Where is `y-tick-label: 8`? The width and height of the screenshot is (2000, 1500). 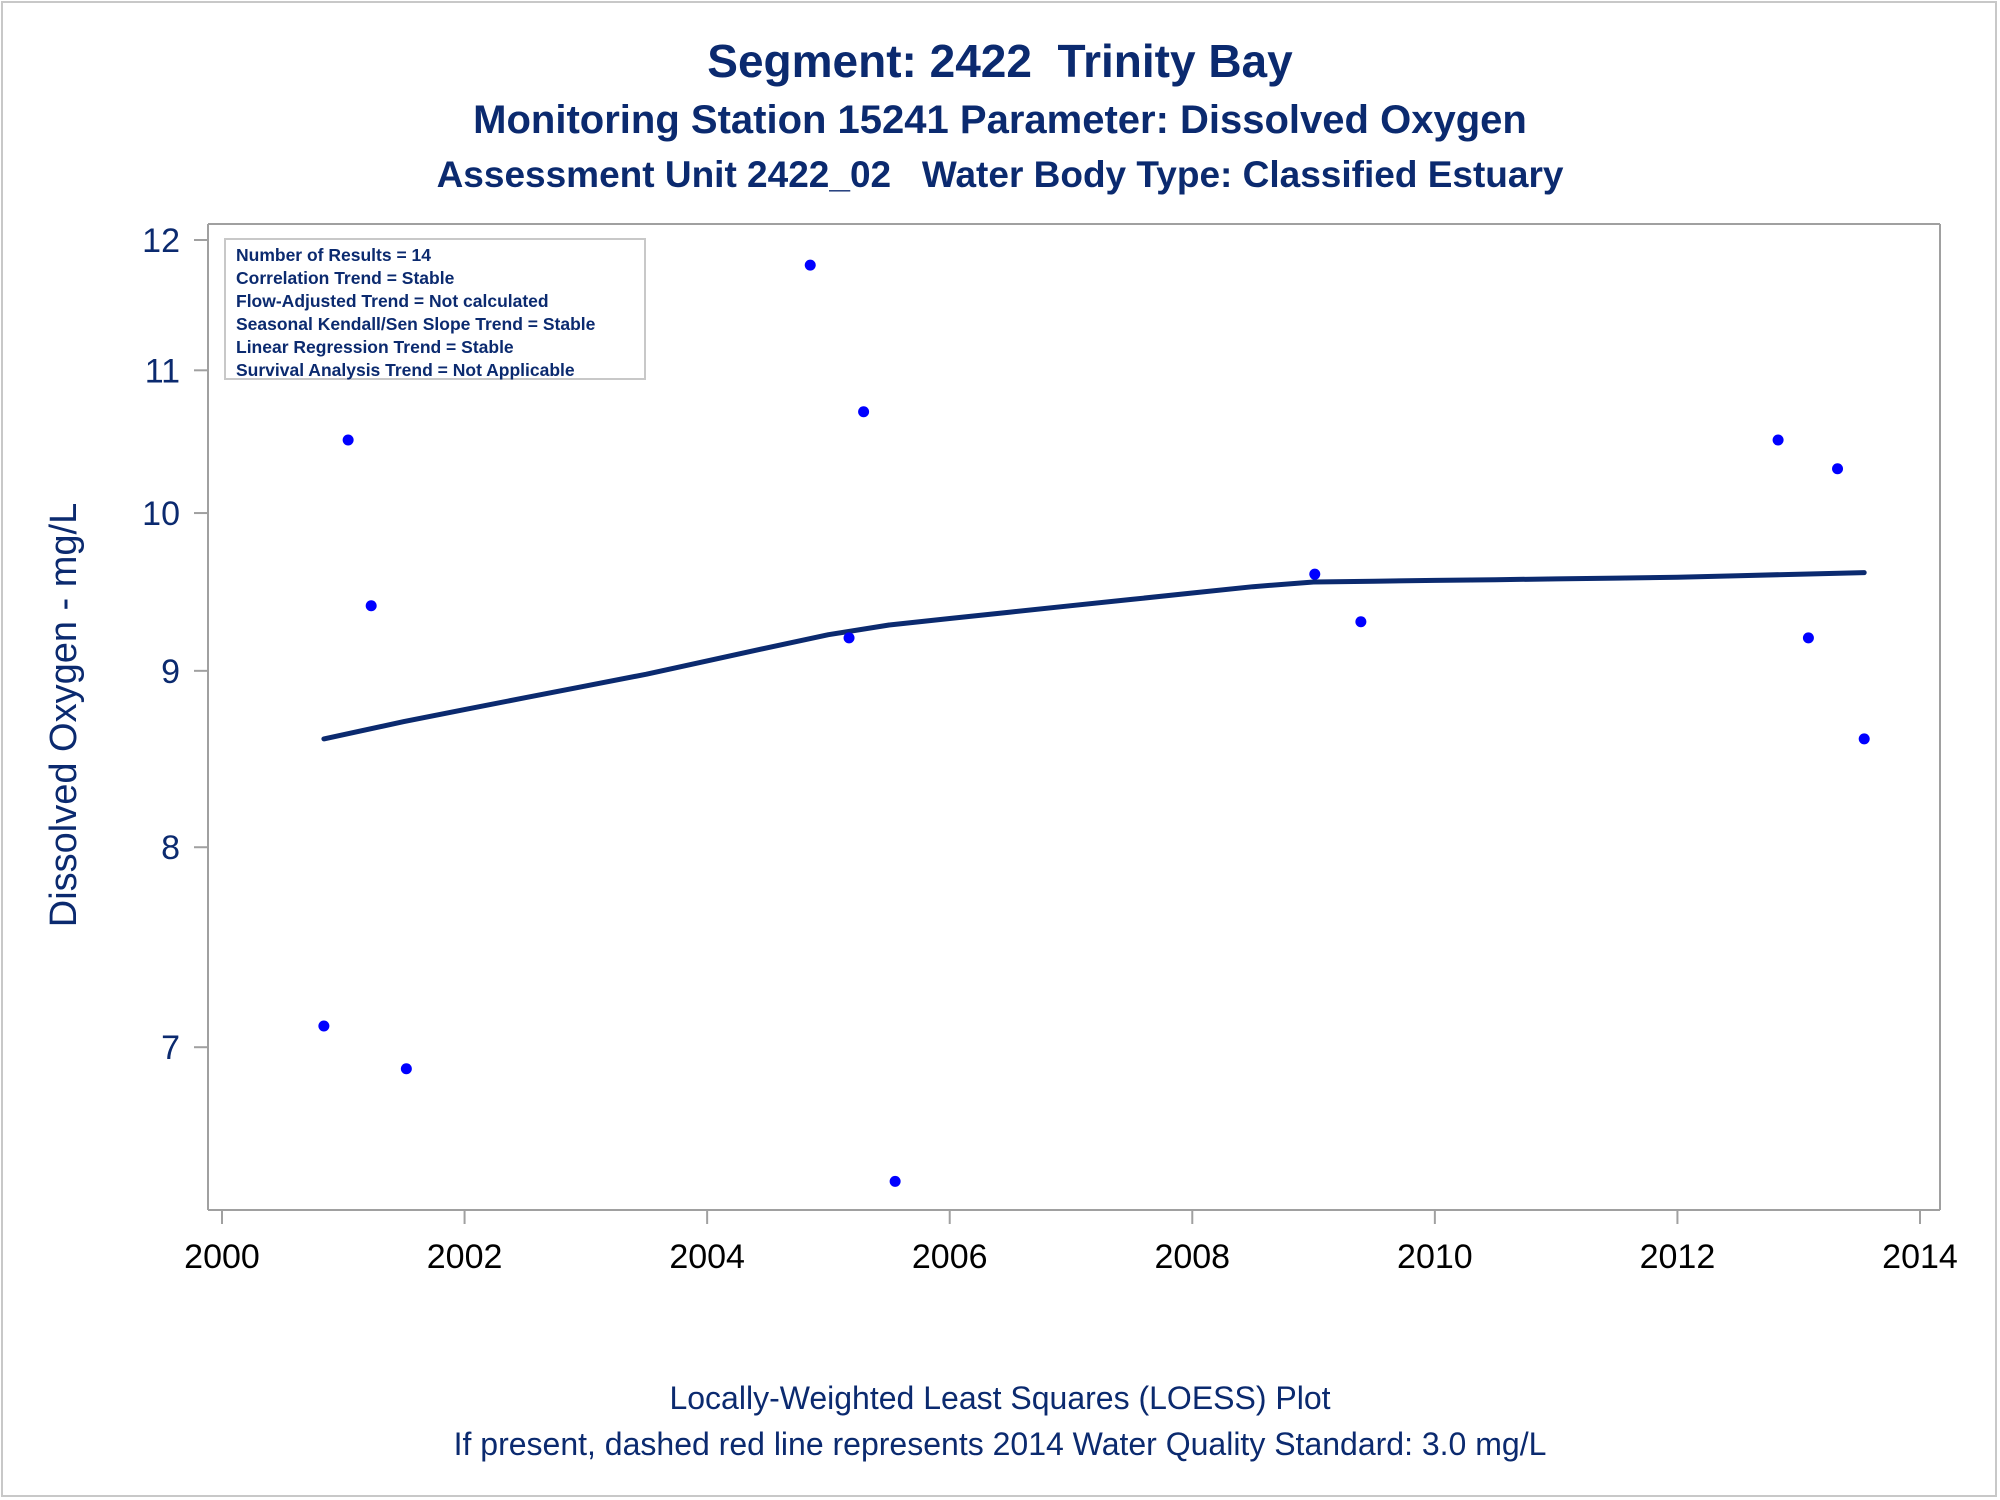 y-tick-label: 8 is located at coordinates (170, 848).